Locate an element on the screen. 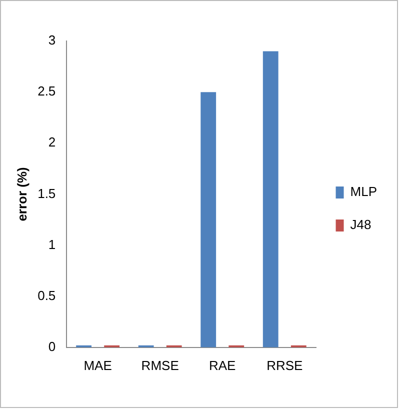 The width and height of the screenshot is (402, 410). y-tick-label: 0.5 is located at coordinates (47, 295).